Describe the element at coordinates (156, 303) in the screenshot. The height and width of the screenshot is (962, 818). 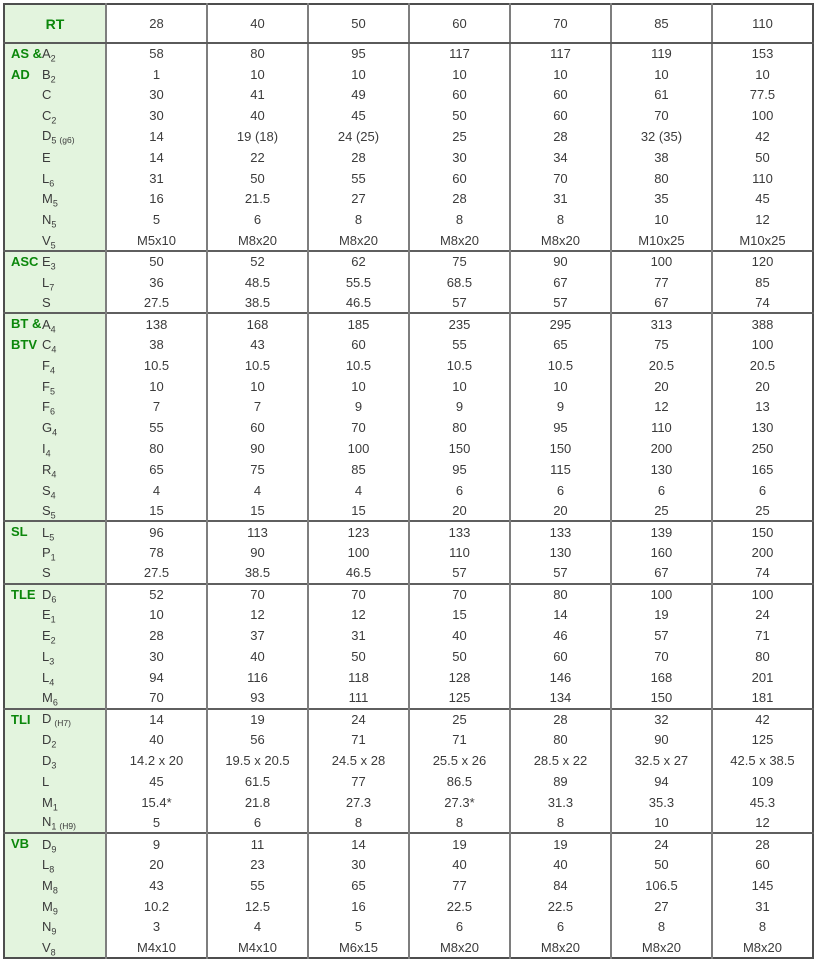
I see `value-cell: 27.5` at that location.